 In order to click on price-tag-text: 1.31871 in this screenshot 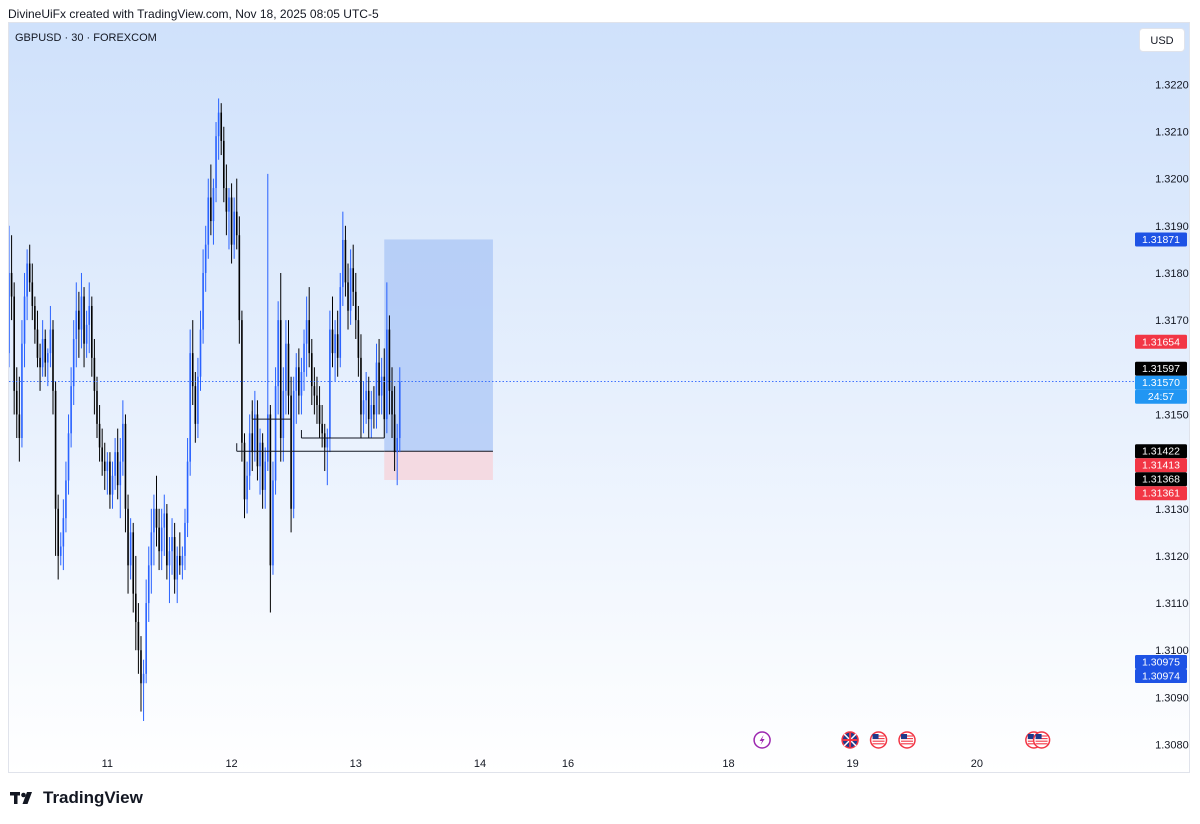, I will do `click(1161, 240)`.